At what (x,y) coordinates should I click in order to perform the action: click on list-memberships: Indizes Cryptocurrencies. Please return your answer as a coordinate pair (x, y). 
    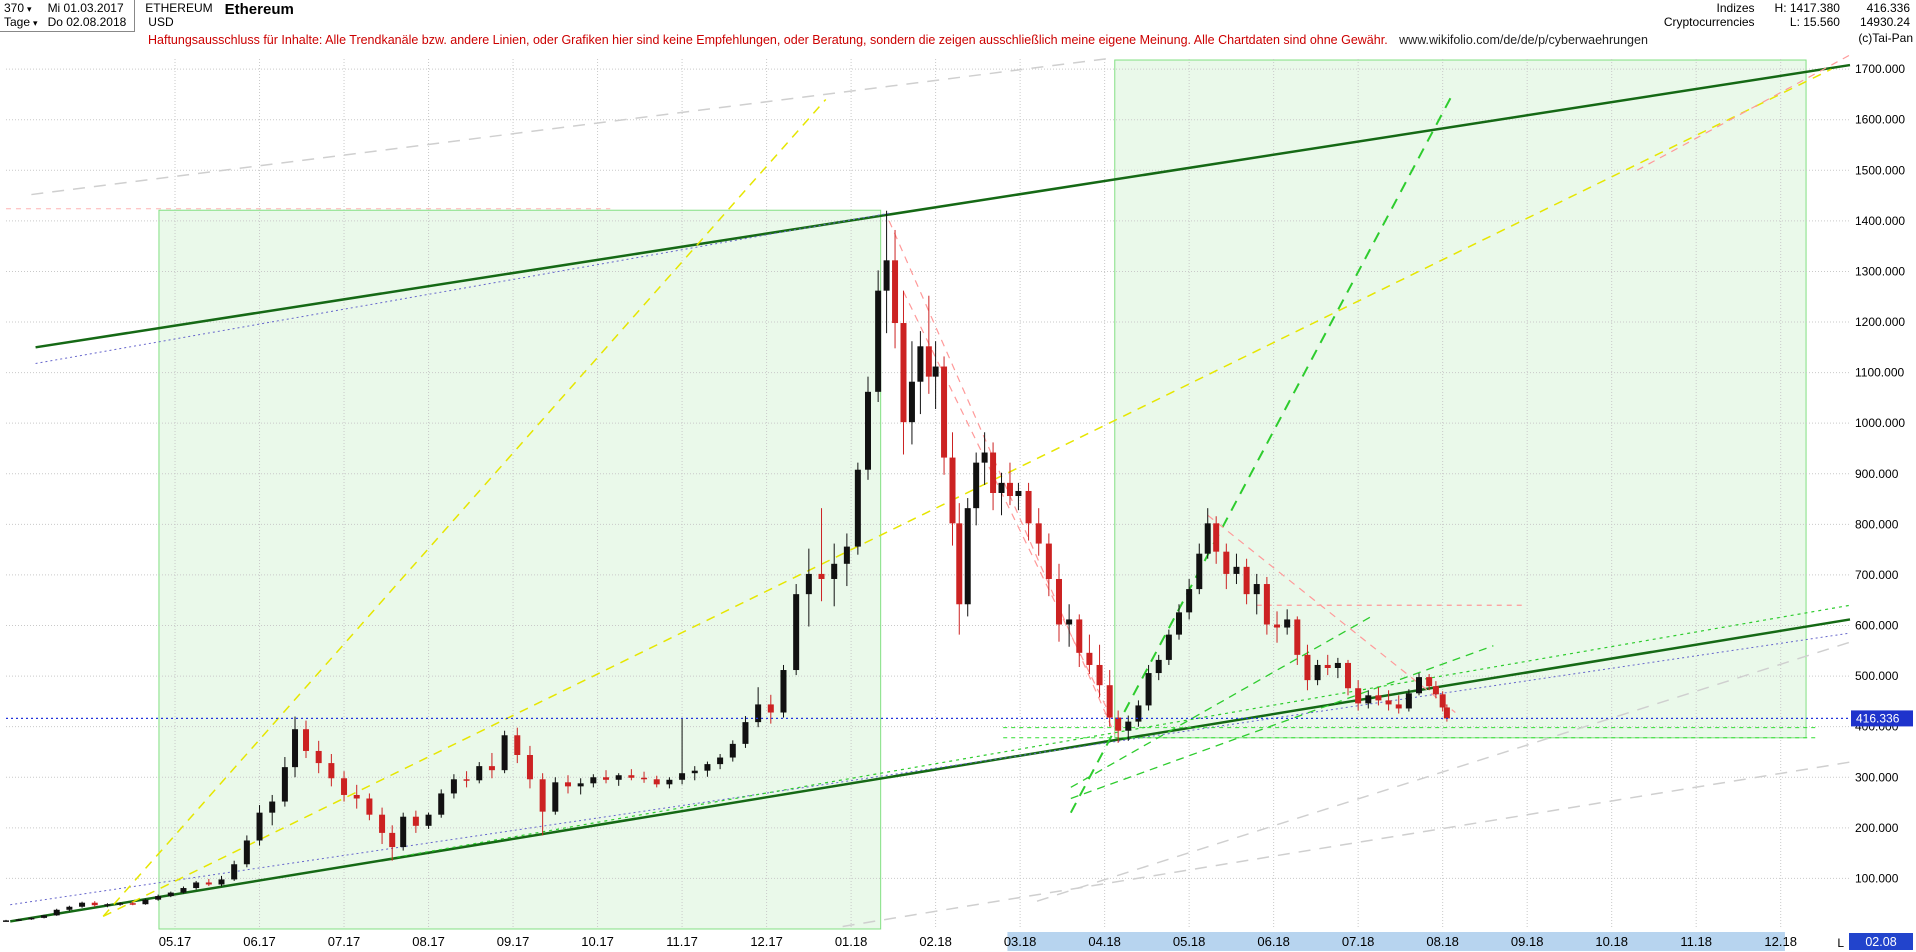
    Looking at the image, I should click on (1709, 15).